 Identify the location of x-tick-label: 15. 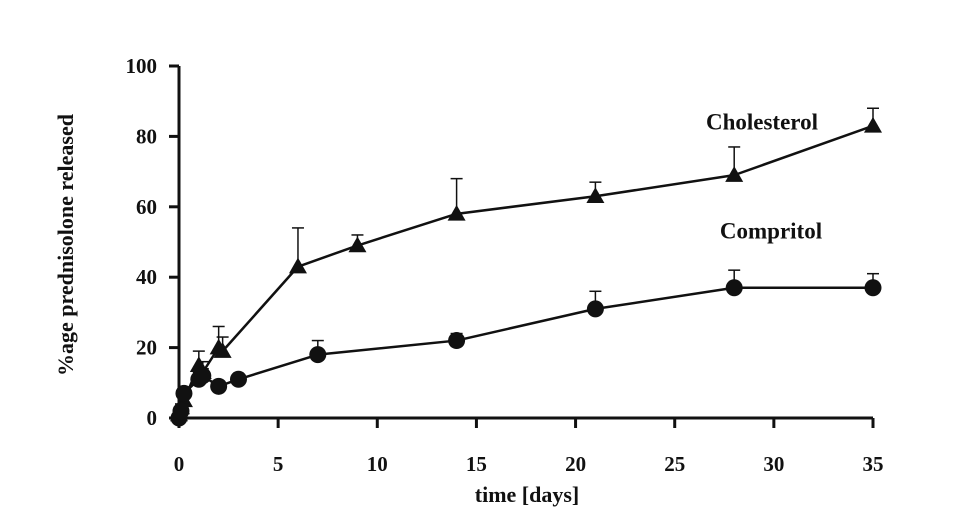
(476, 464).